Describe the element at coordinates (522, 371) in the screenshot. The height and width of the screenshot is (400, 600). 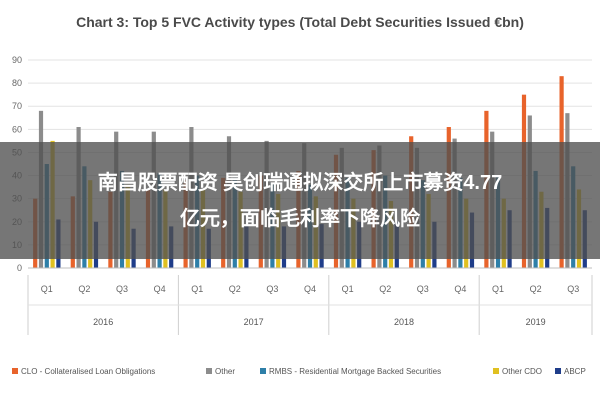
I see `legend-label: Other CDO` at that location.